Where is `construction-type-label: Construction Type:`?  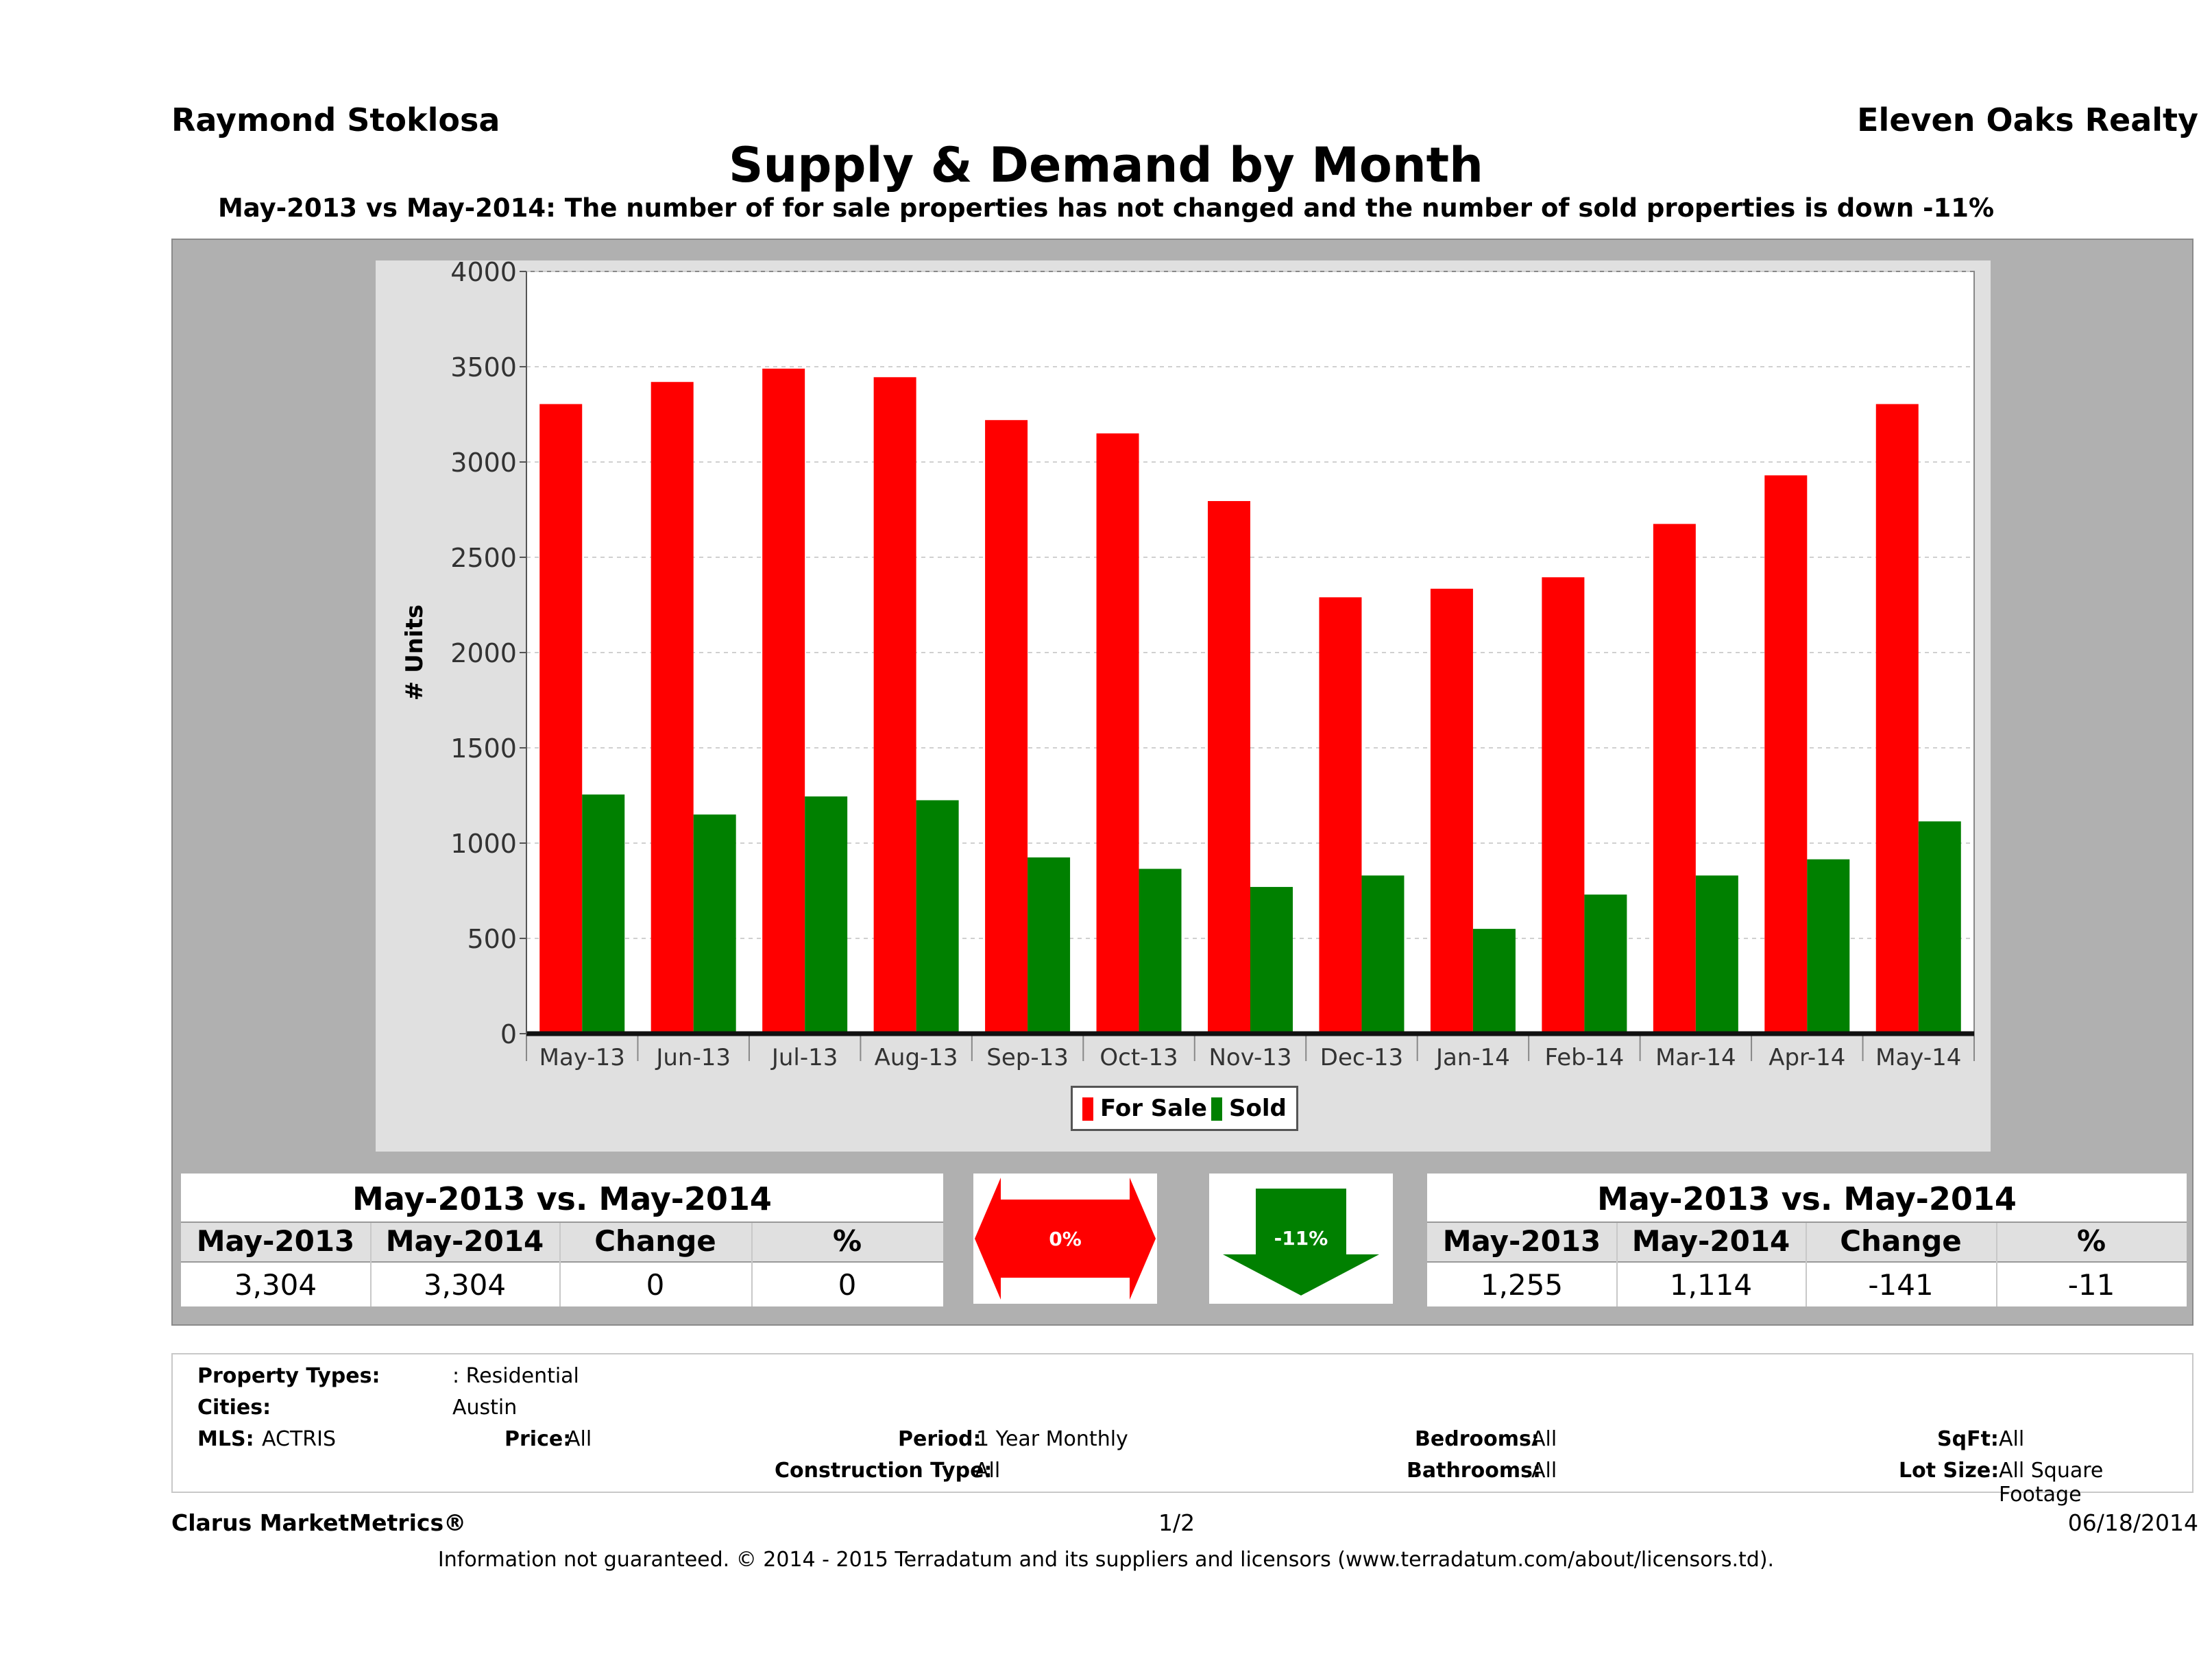 construction-type-label: Construction Type: is located at coordinates (884, 1471).